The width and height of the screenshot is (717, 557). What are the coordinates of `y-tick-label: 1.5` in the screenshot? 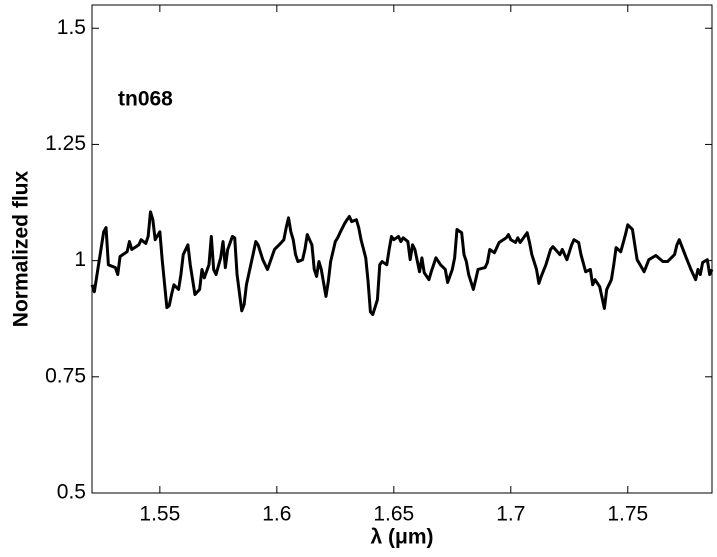 It's located at (71, 27).